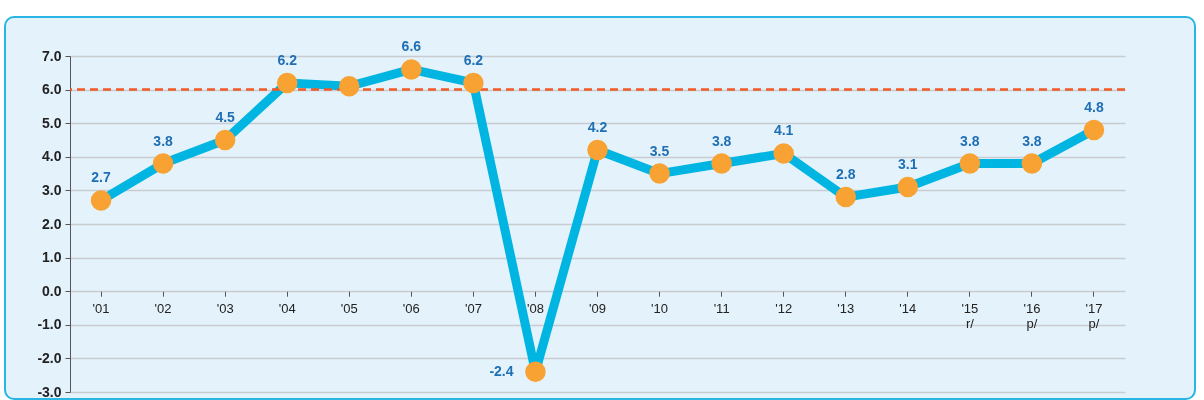 The width and height of the screenshot is (1204, 400). Describe the element at coordinates (1032, 315) in the screenshot. I see `x-tick-label: '16 p/` at that location.